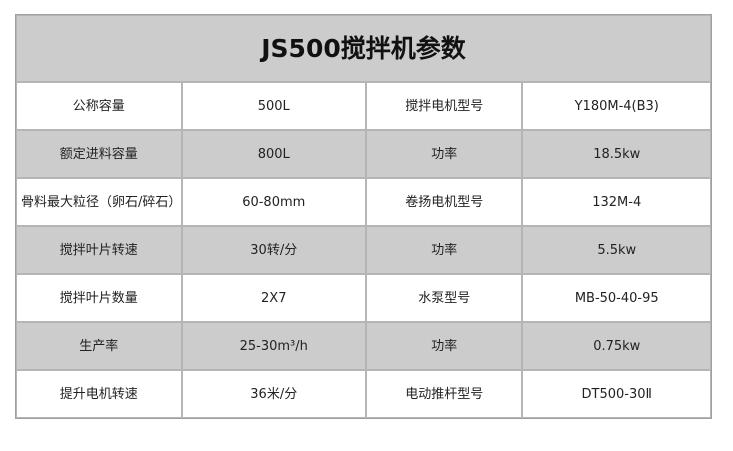  I want to click on table-row: 骨料最大粒径（卵石/碎石） 60-80mm 卷扬电机型号 132M-4, so click(363, 202).